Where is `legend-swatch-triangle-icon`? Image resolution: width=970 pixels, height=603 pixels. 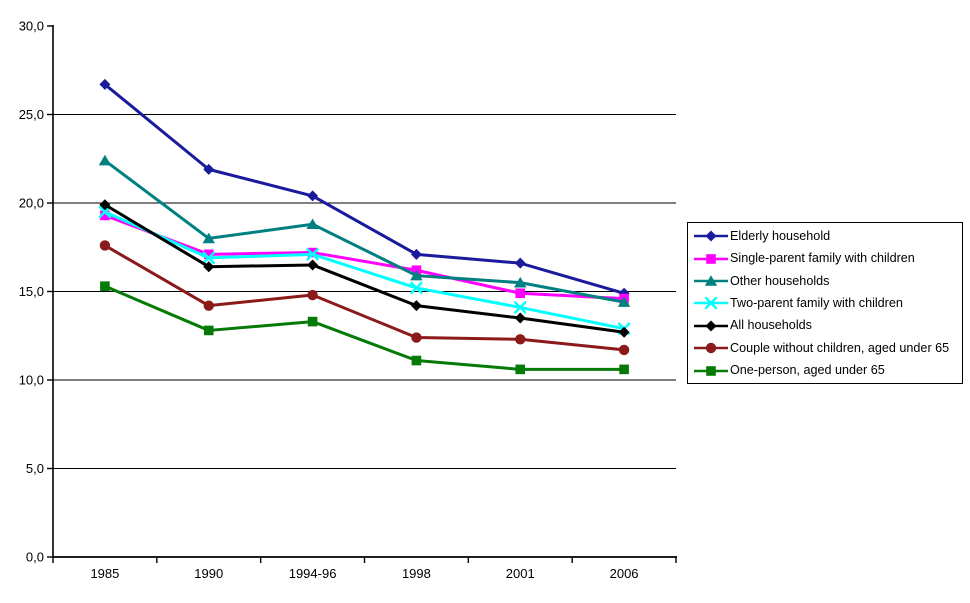 legend-swatch-triangle-icon is located at coordinates (711, 280).